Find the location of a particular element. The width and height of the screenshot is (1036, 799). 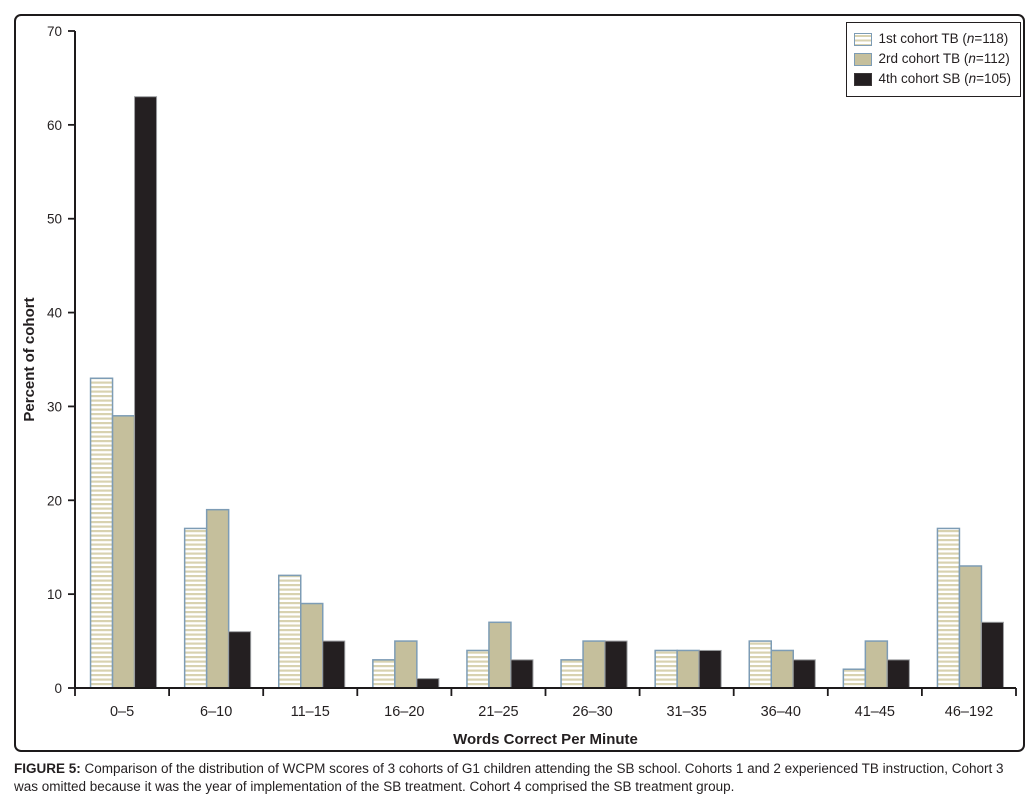

bar-series3-6–10 is located at coordinates (240, 660).